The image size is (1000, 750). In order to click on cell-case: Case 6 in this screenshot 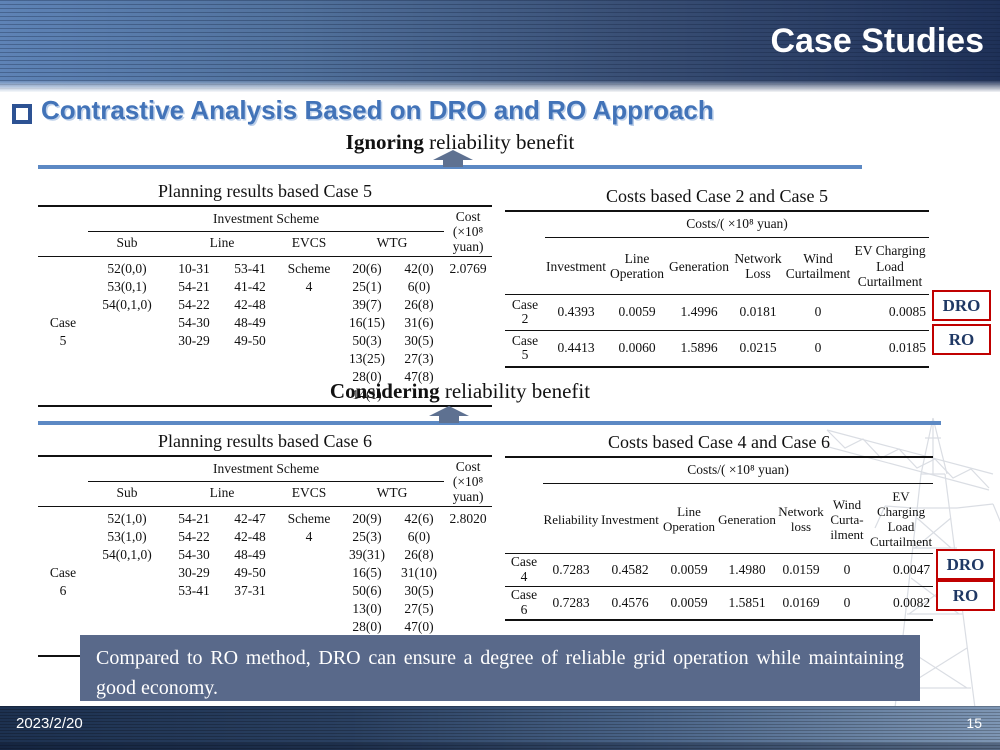, I will do `click(63, 582)`.